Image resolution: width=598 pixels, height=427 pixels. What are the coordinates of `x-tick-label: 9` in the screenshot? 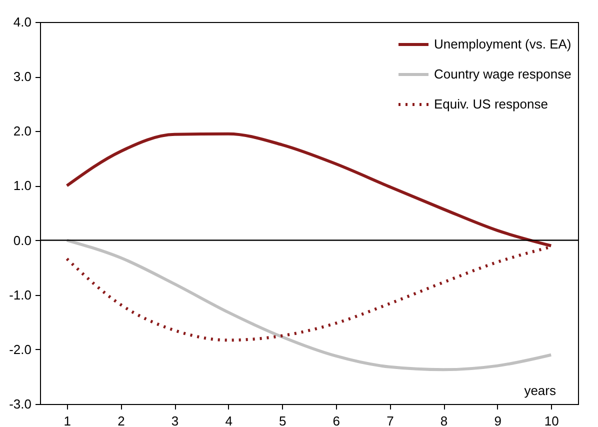 It's located at (498, 420).